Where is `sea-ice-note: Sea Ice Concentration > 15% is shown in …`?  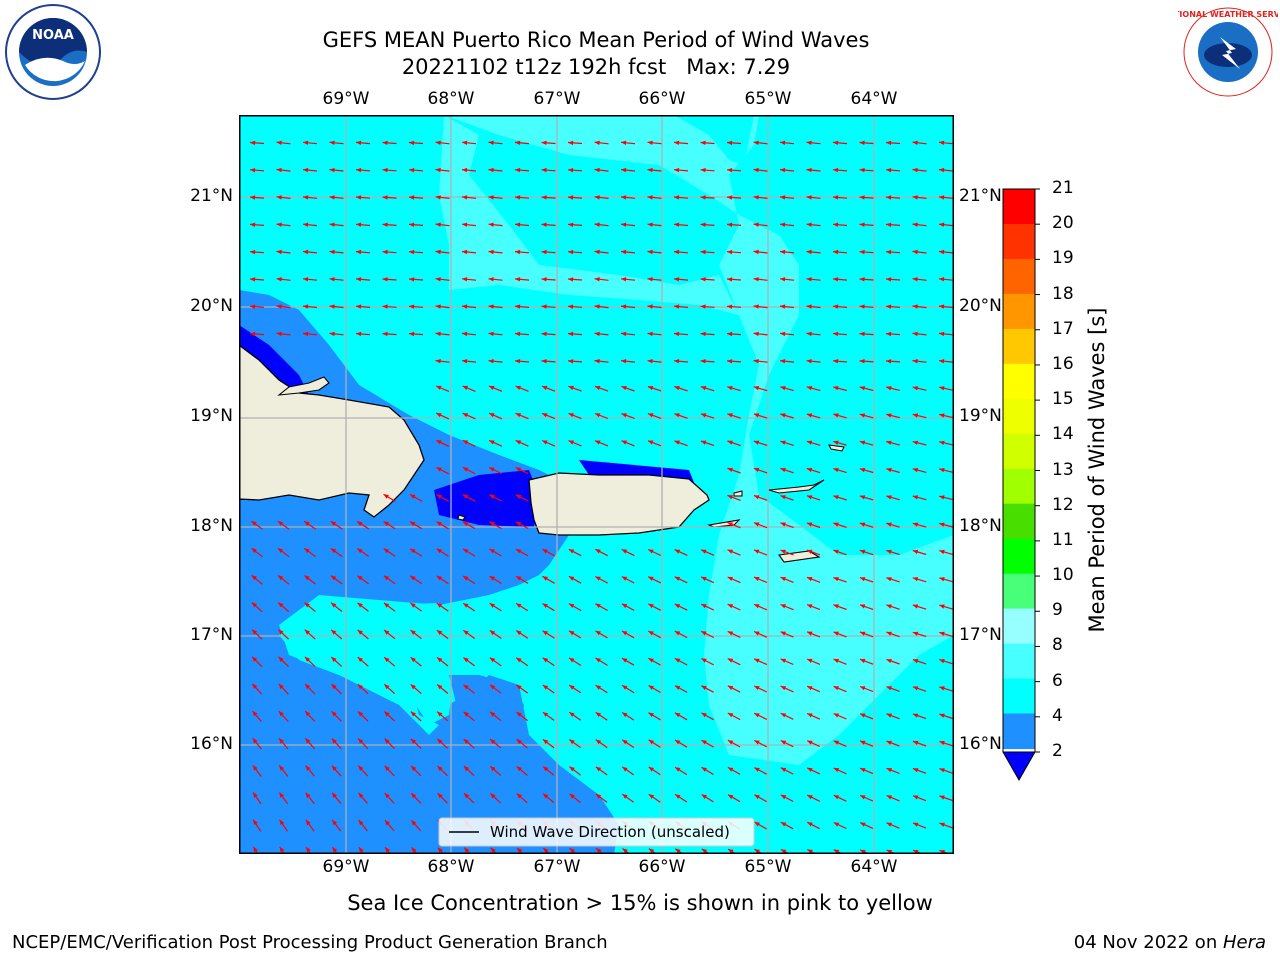
sea-ice-note: Sea Ice Concentration > 15% is shown in … is located at coordinates (640, 903).